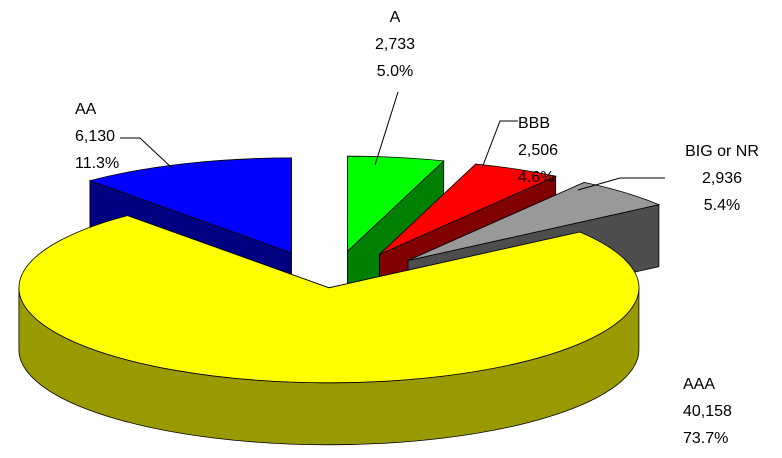 Image resolution: width=782 pixels, height=458 pixels. I want to click on label-name: A, so click(395, 17).